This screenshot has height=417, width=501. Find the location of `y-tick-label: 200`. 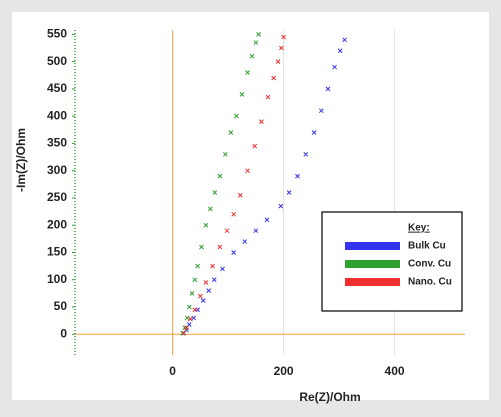

y-tick-label: 200 is located at coordinates (57, 224).